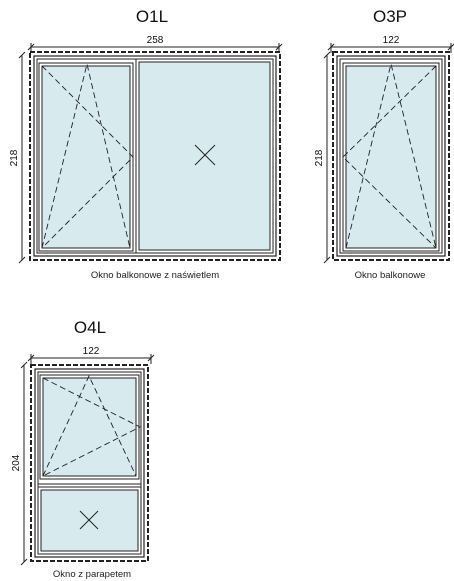 The height and width of the screenshot is (581, 454). Describe the element at coordinates (89, 520) in the screenshot. I see `fixed-pane-lower-o4l` at that location.